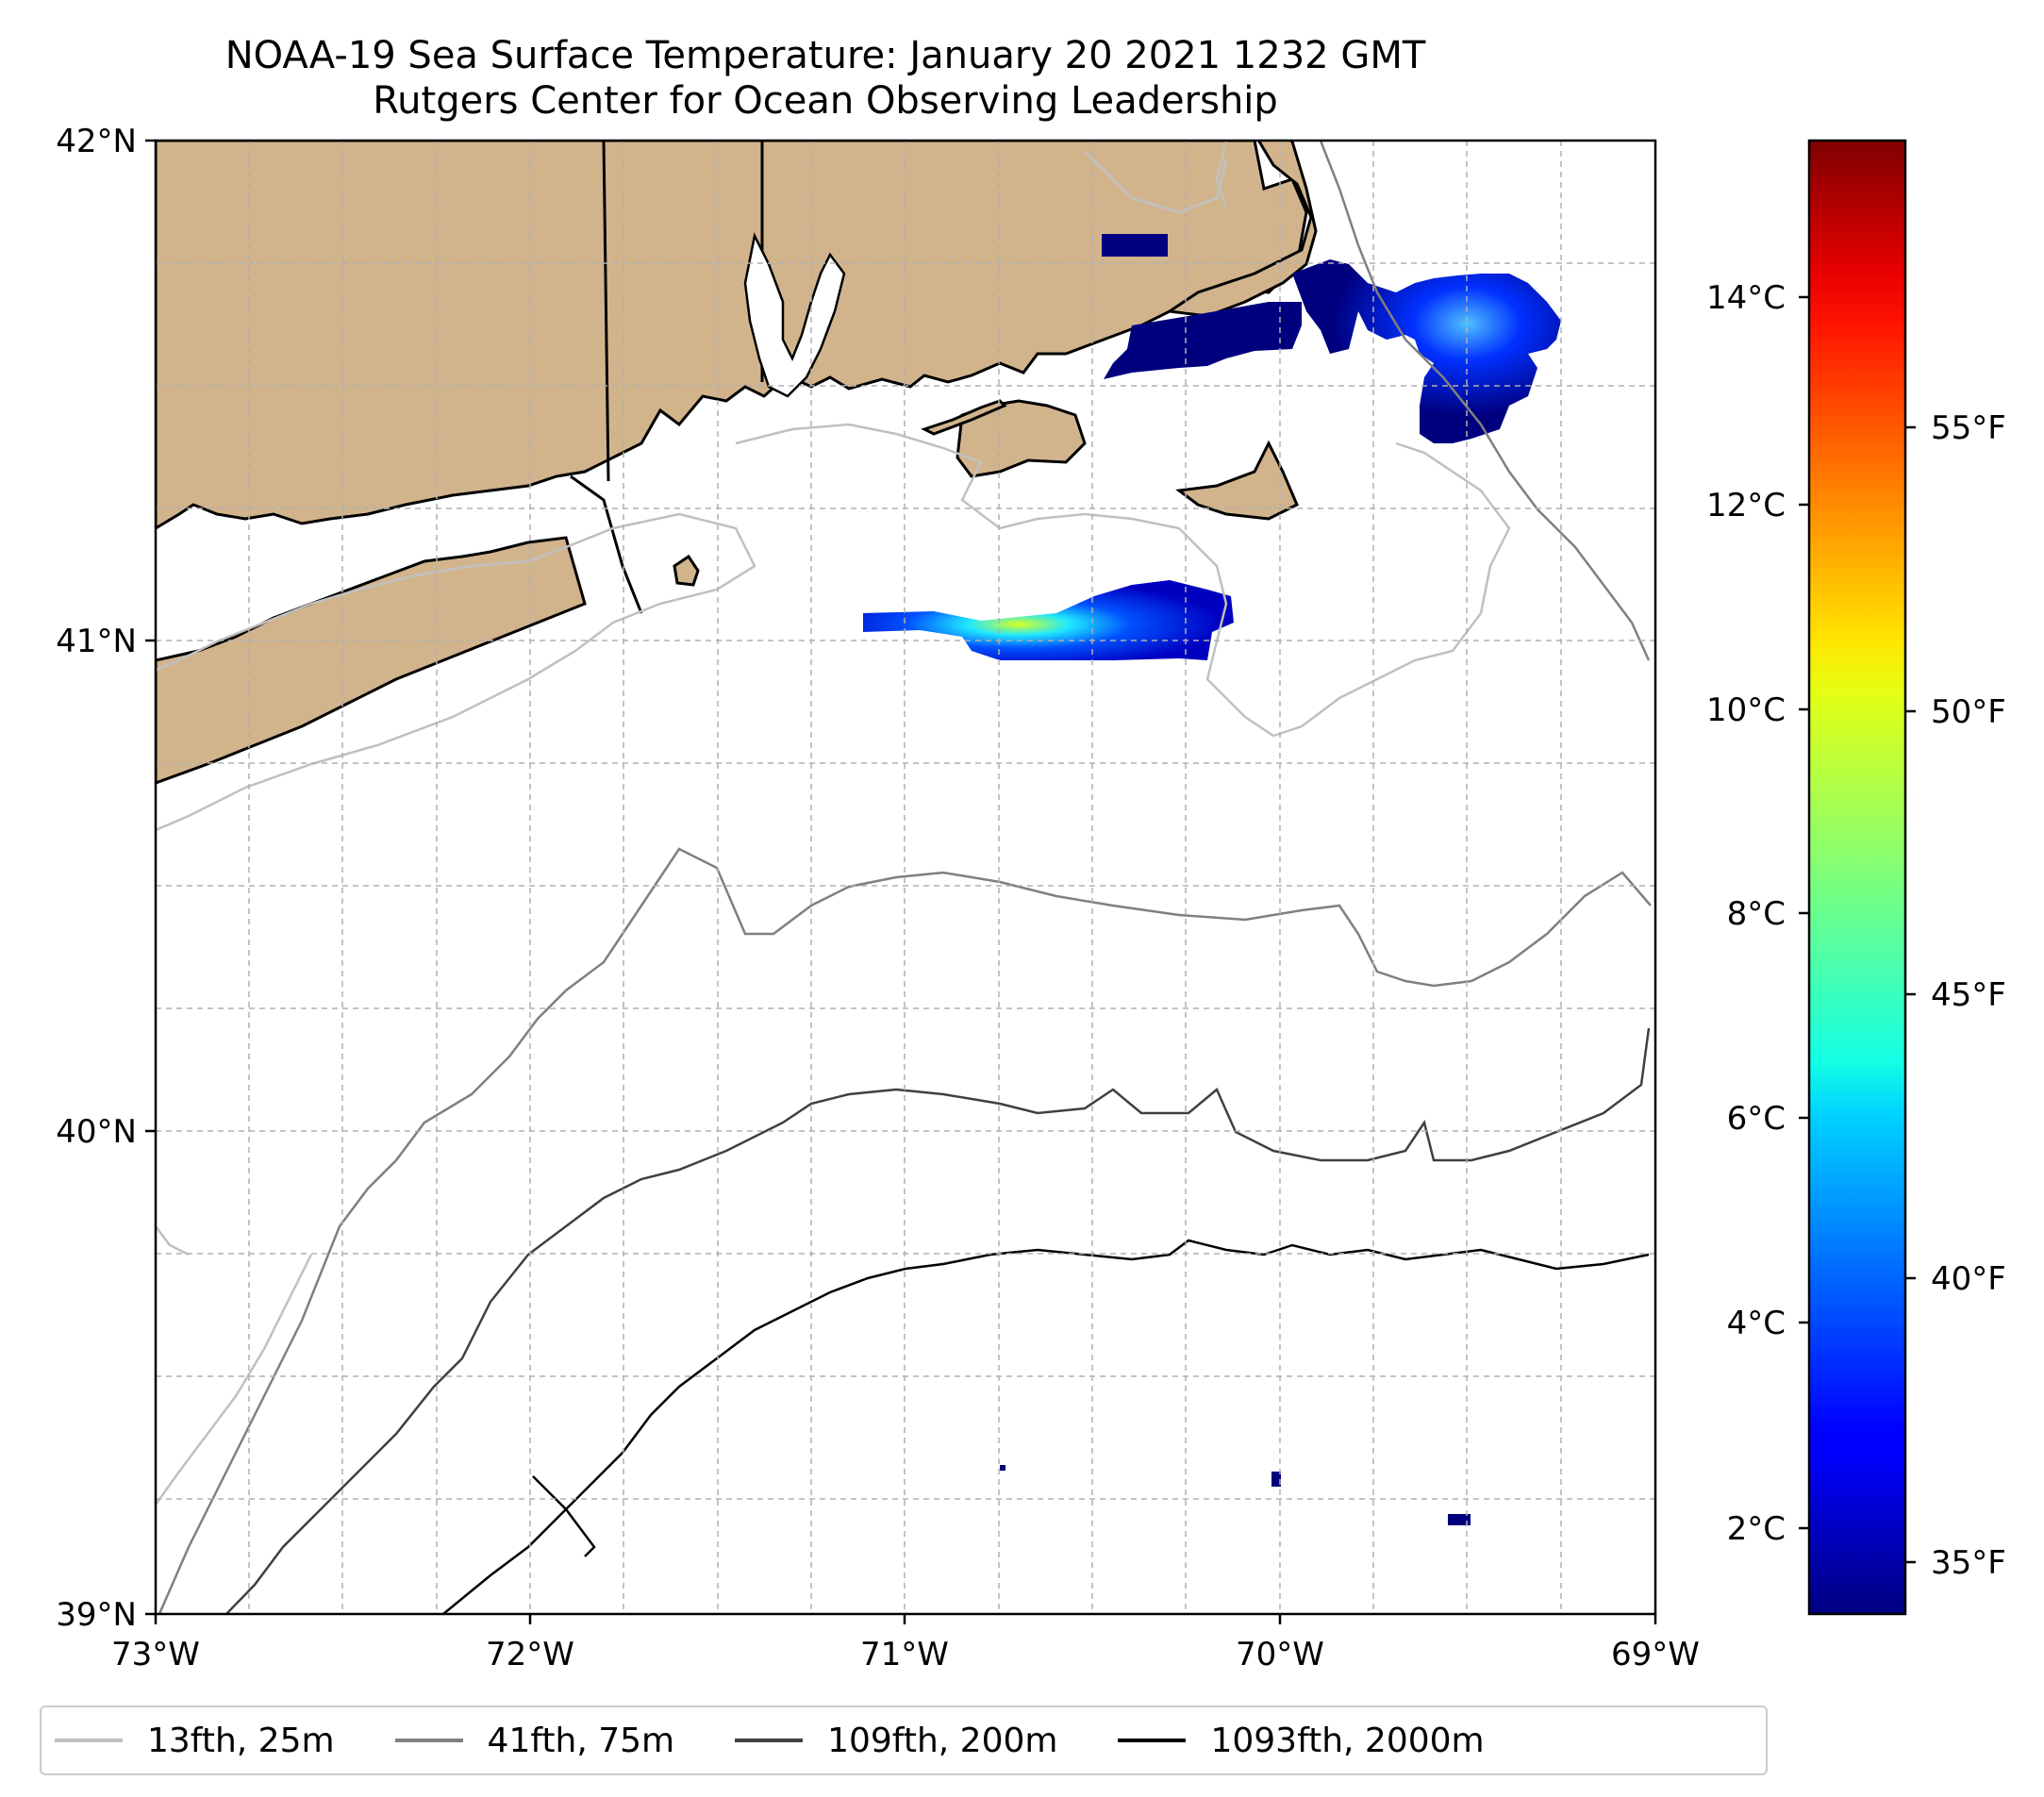 The image size is (2044, 1797). What do you see at coordinates (1655, 1654) in the screenshot?
I see `lon-label-69: 69°W` at bounding box center [1655, 1654].